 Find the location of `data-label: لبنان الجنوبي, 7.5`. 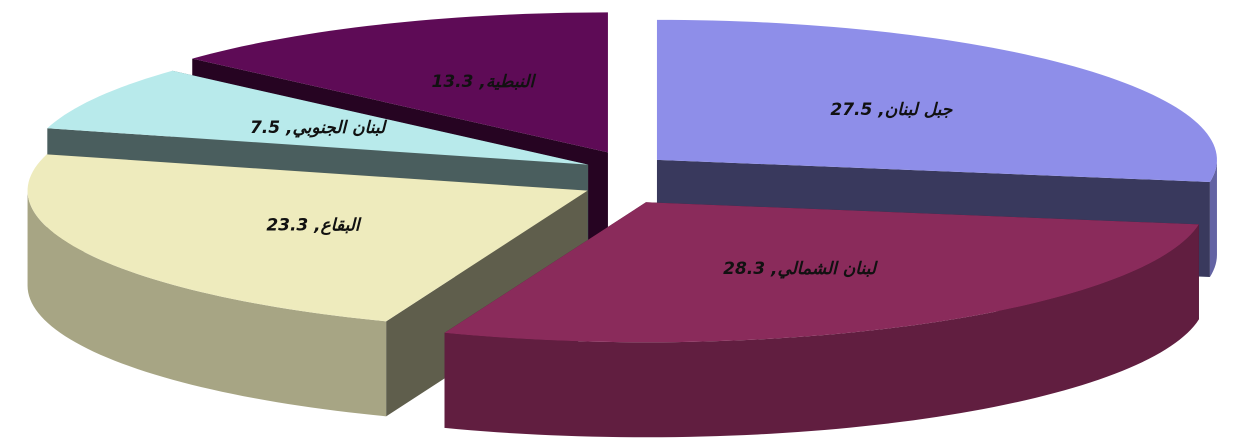

data-label: لبنان الجنوبي, 7.5 is located at coordinates (319, 128).